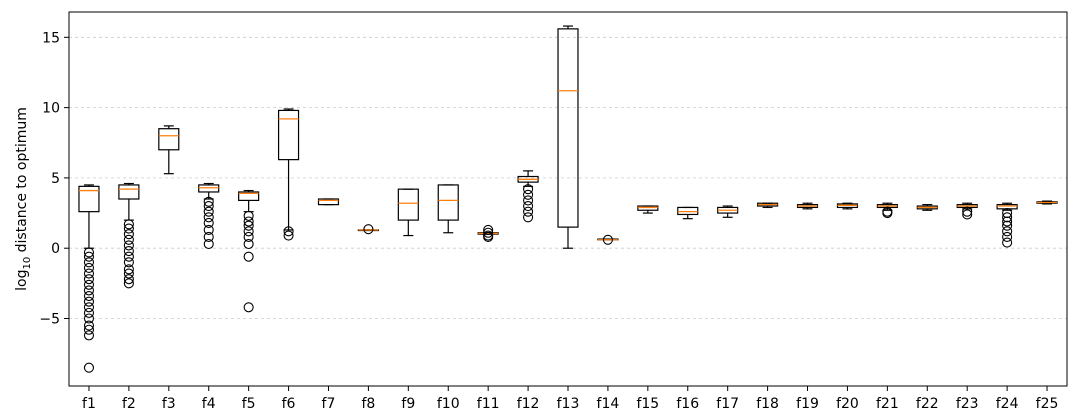 This screenshot has width=1080, height=420. I want to click on box-f16, so click(688, 213).